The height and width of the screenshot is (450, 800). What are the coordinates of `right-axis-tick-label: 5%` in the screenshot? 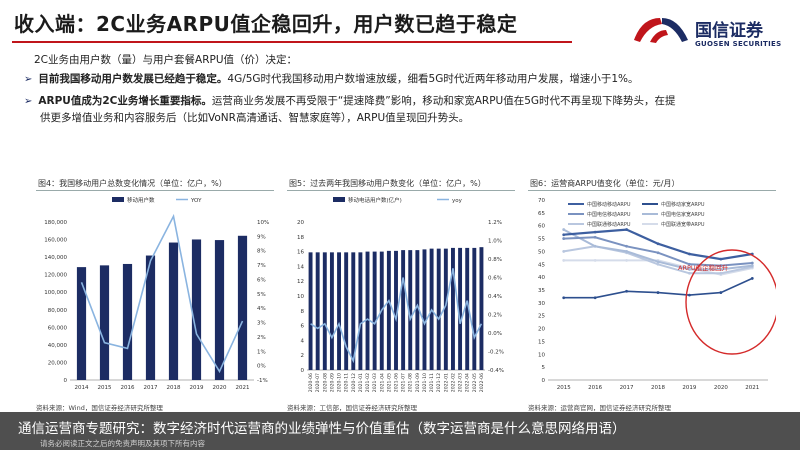 It's located at (261, 295).